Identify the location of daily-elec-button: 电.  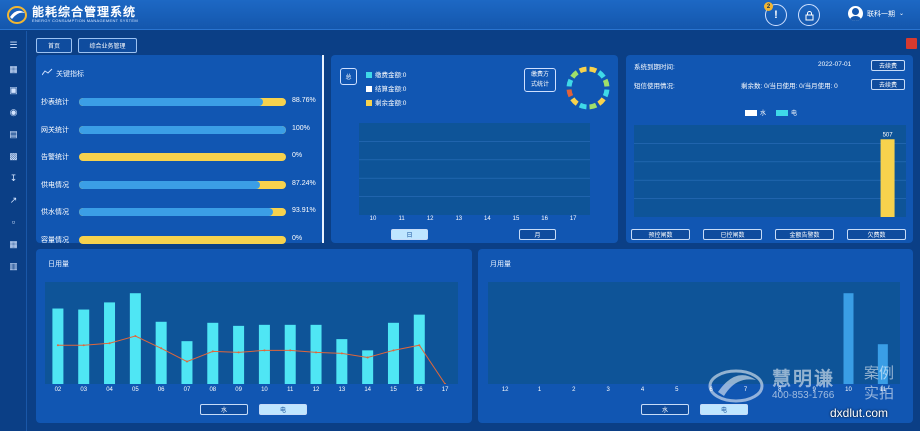
(283, 409).